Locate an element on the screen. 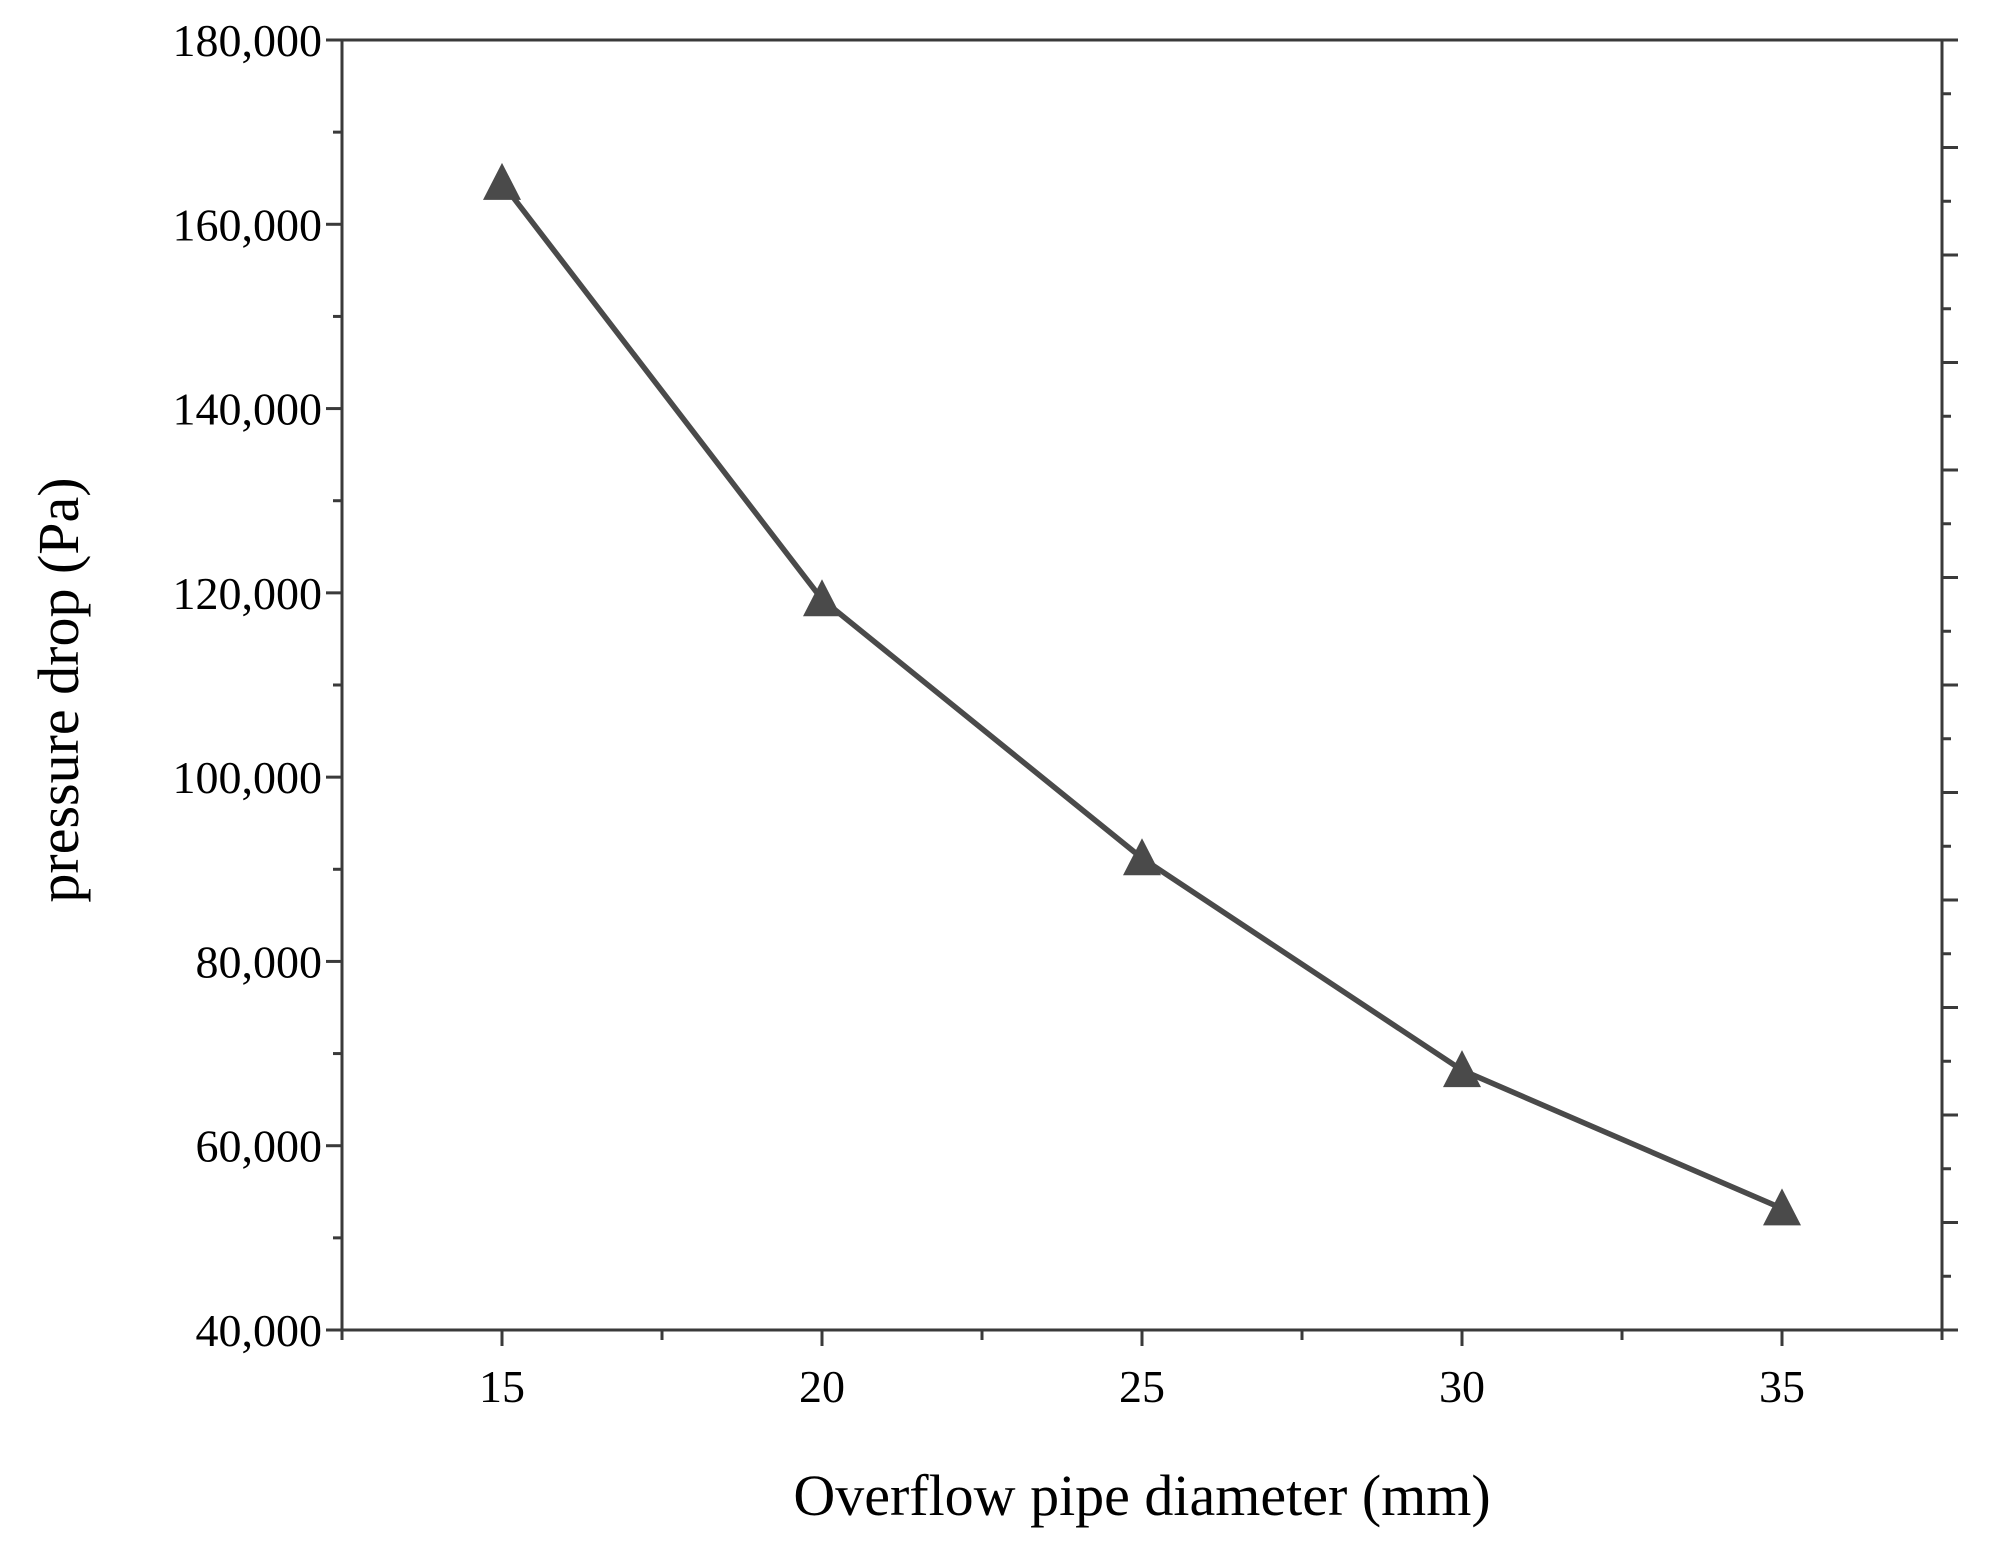 This screenshot has height=1563, width=1995. y-tick-label: 120,000 is located at coordinates (248, 593).